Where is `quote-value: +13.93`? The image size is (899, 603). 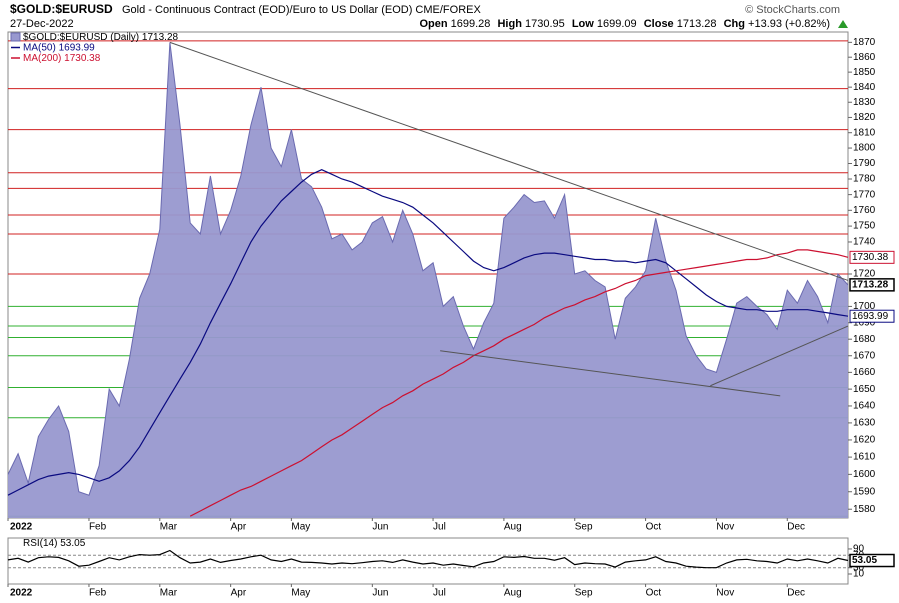
quote-value: +13.93 is located at coordinates (765, 24).